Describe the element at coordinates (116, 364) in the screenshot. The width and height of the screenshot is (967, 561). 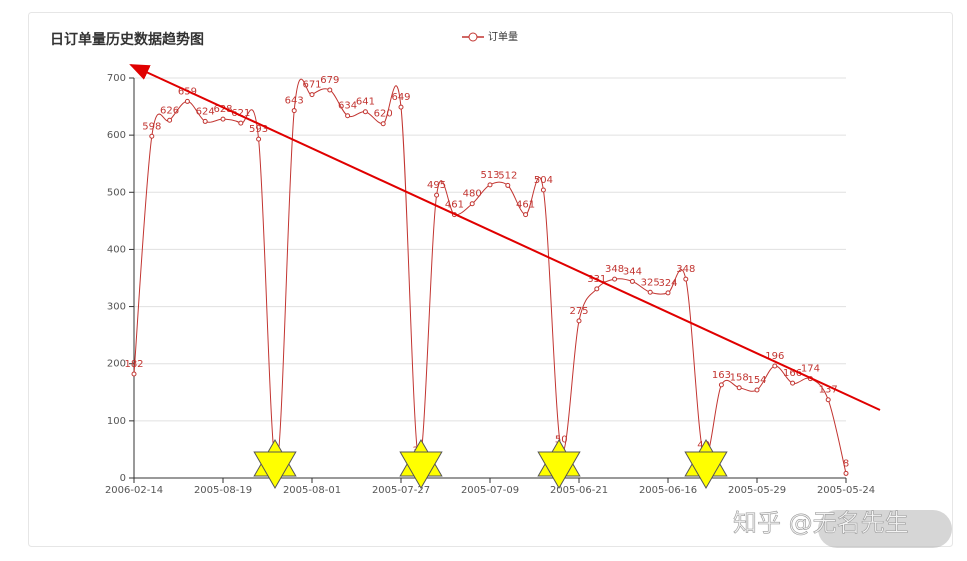
I see `y-tick-label: 200` at that location.